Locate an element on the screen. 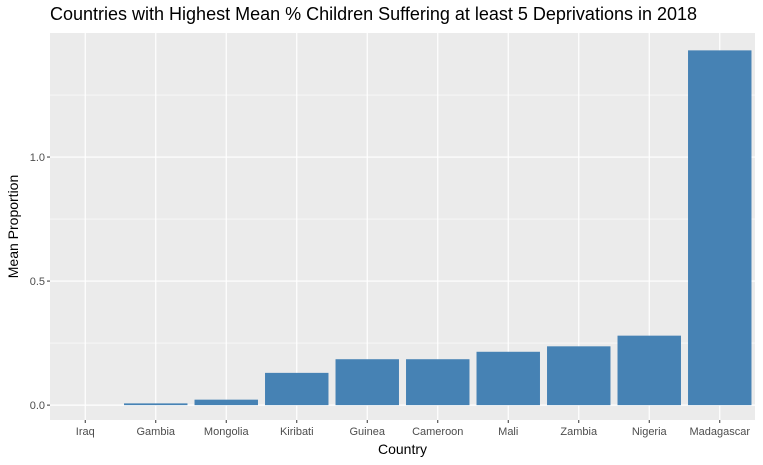  x-tick-label: Madagascar is located at coordinates (719, 432).